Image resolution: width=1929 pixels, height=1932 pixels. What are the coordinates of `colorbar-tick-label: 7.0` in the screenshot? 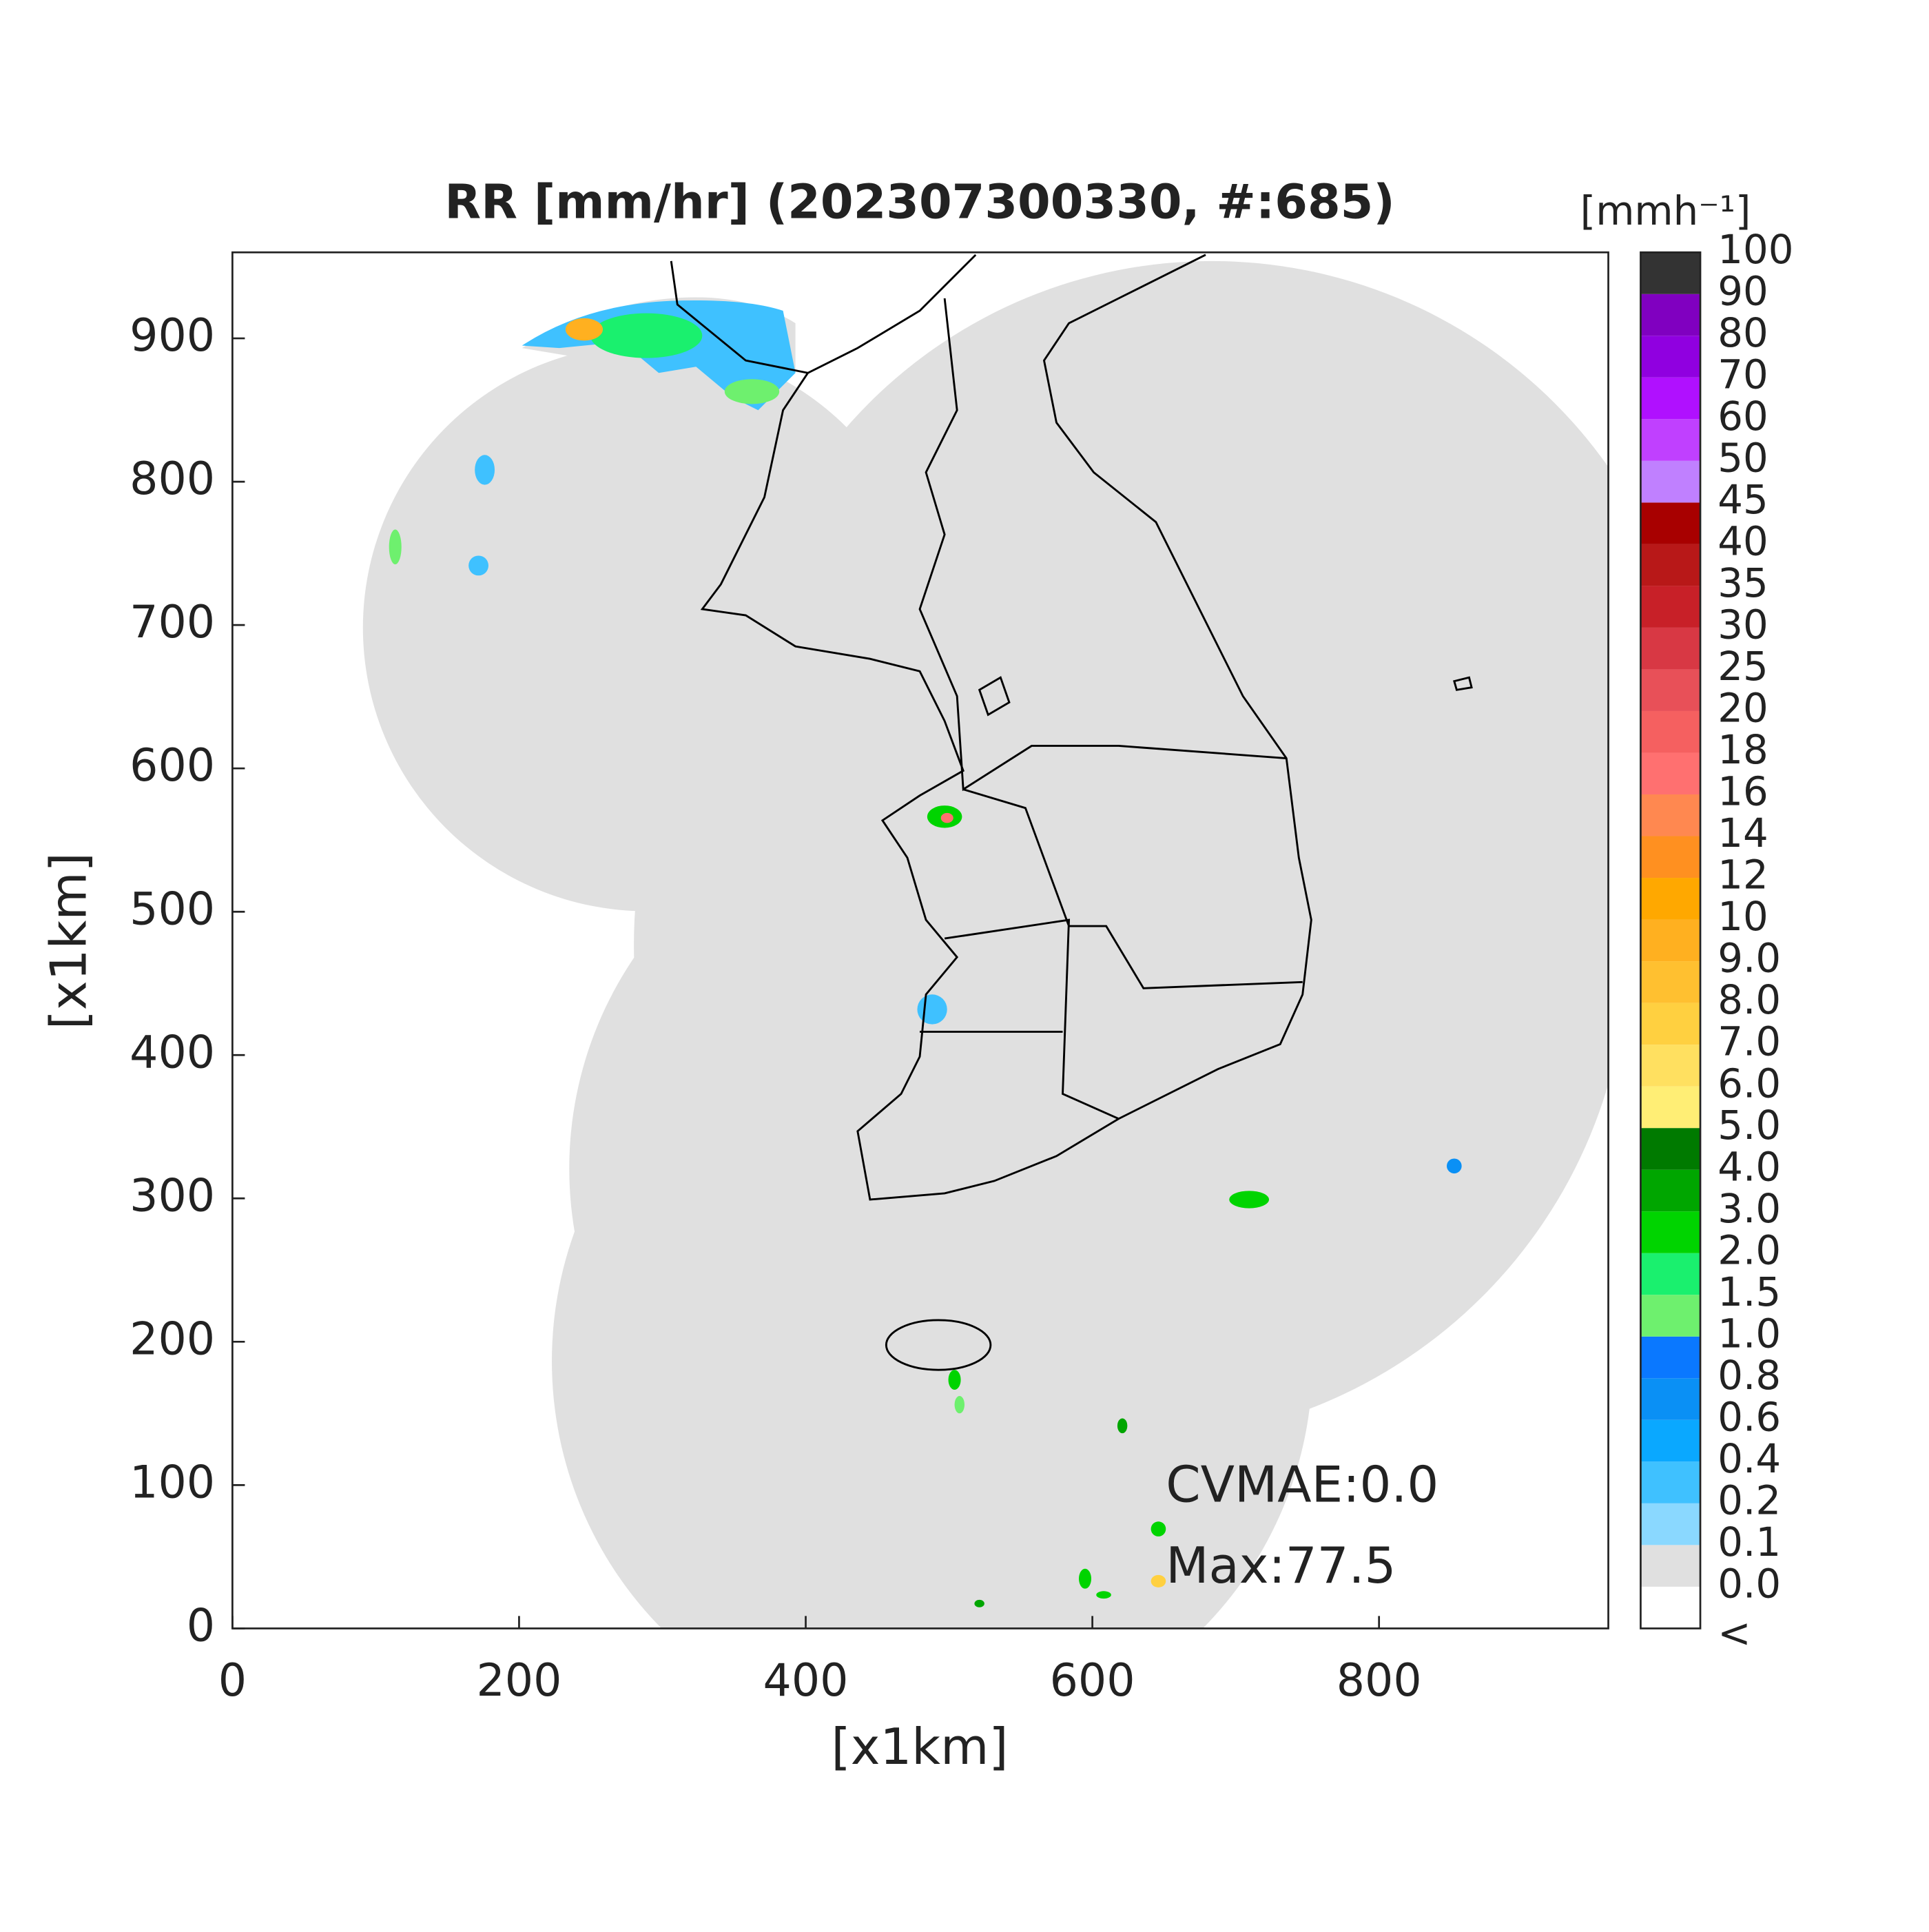 It's located at (1749, 1041).